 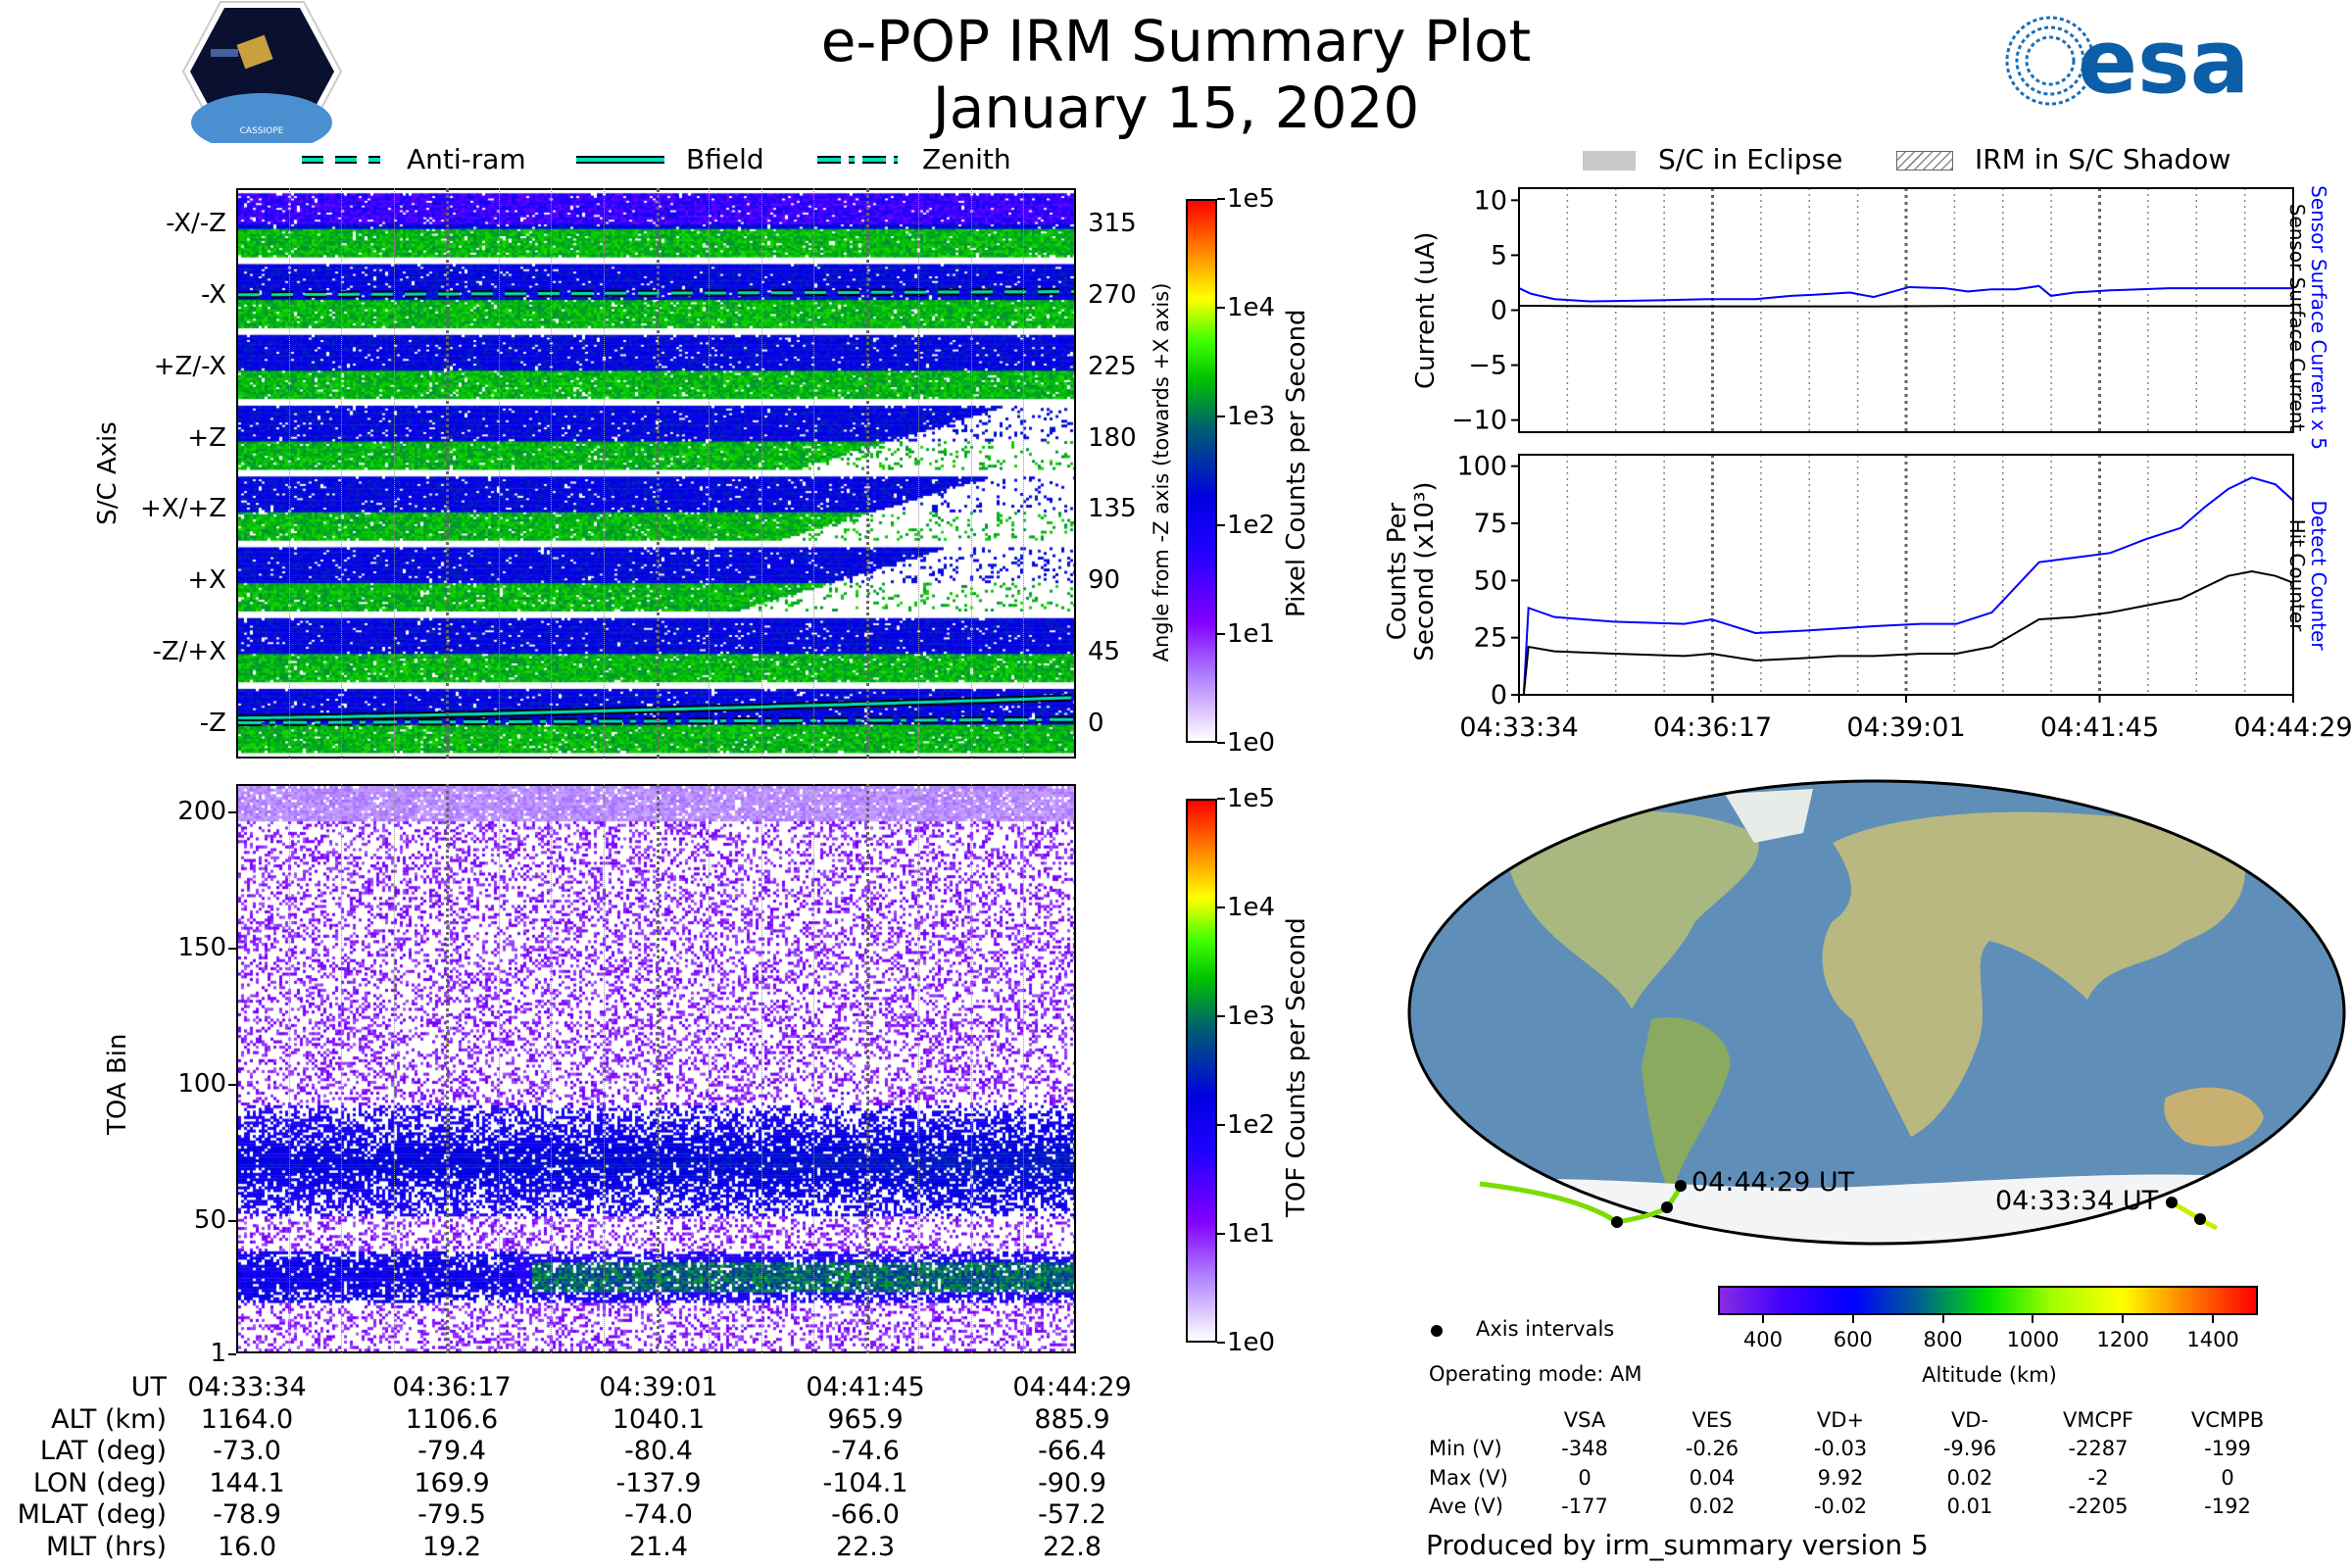 I want to click on colorbar-tick-label: 1e5, so click(x=1251, y=199).